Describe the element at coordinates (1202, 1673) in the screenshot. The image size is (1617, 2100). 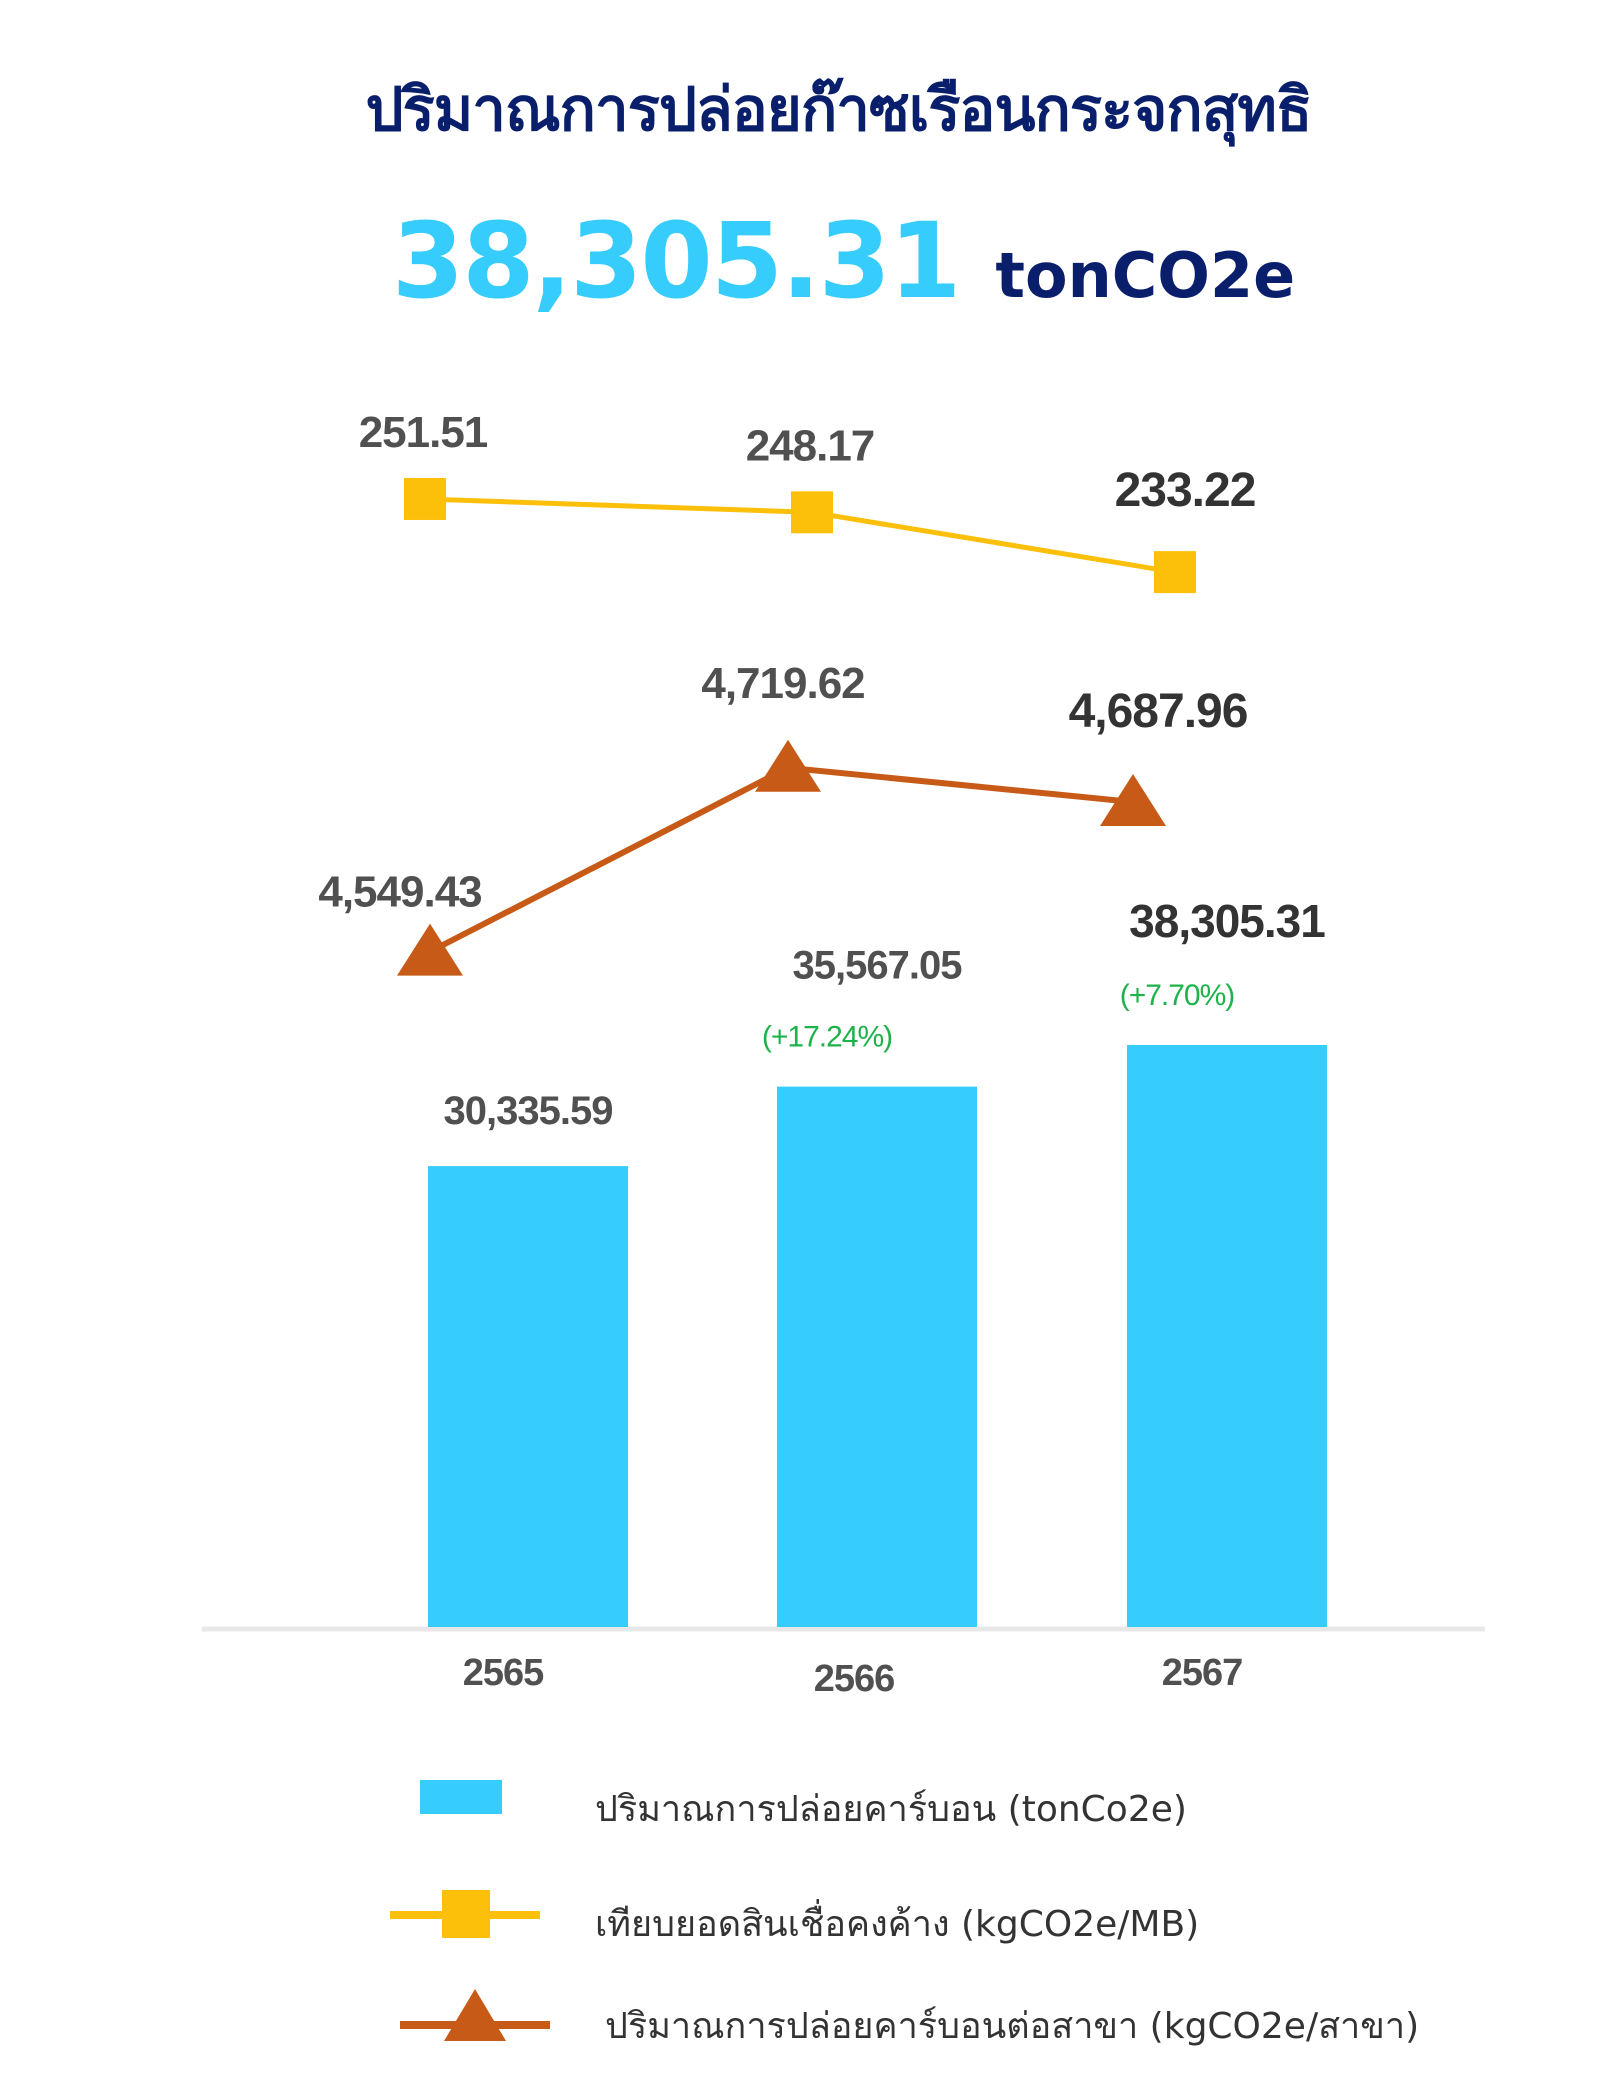
I see `x-tick-label-2567: 2567` at that location.